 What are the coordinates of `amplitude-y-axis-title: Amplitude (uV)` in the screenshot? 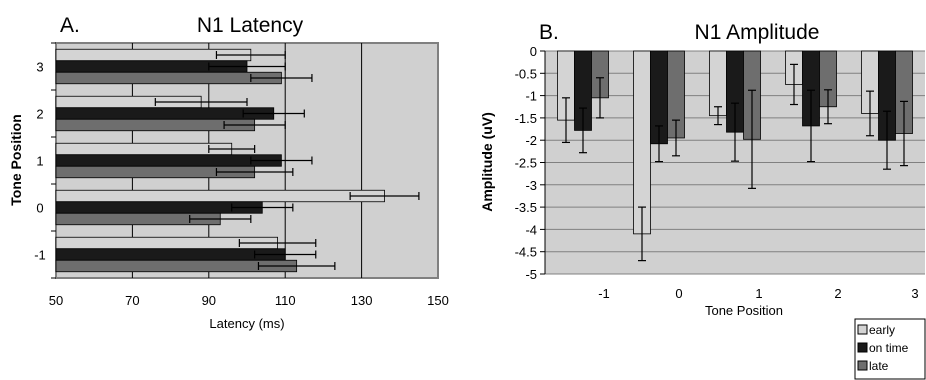 It's located at (487, 162).